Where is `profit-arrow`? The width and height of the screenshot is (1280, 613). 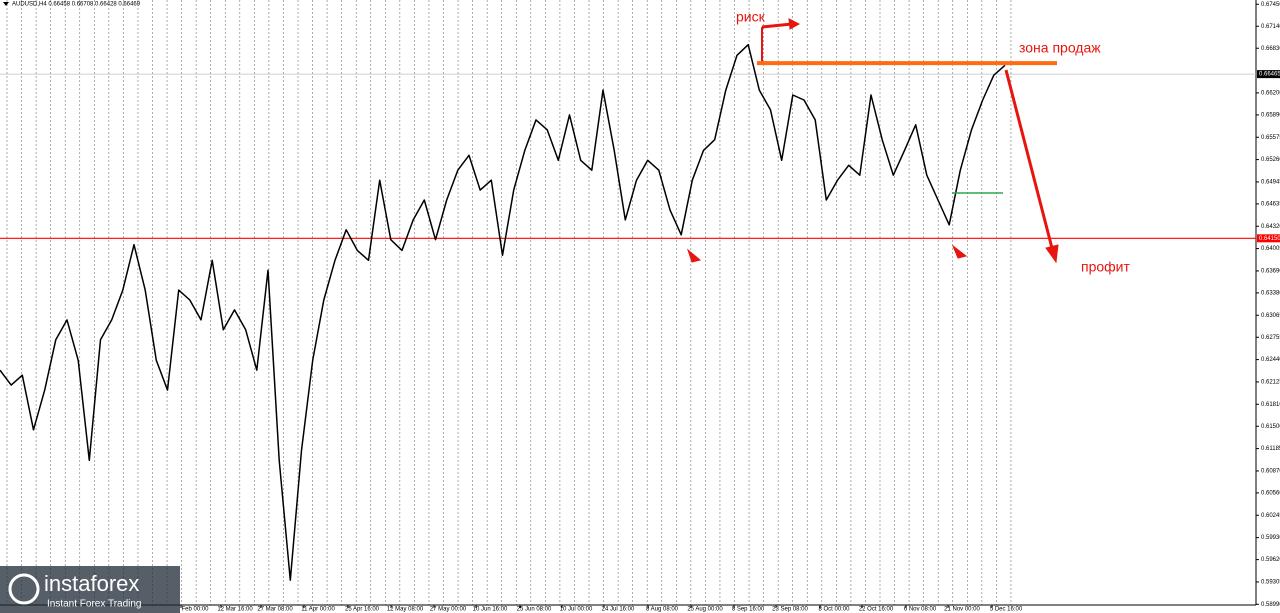
profit-arrow is located at coordinates (1029, 161).